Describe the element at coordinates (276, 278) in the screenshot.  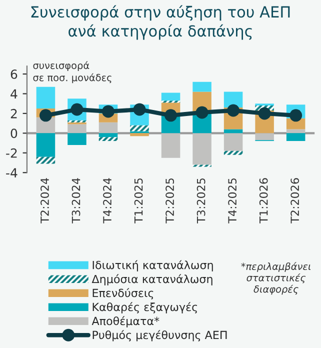
I see `text: *περιλαμβάνει στατιστικές διαφορές` at that location.